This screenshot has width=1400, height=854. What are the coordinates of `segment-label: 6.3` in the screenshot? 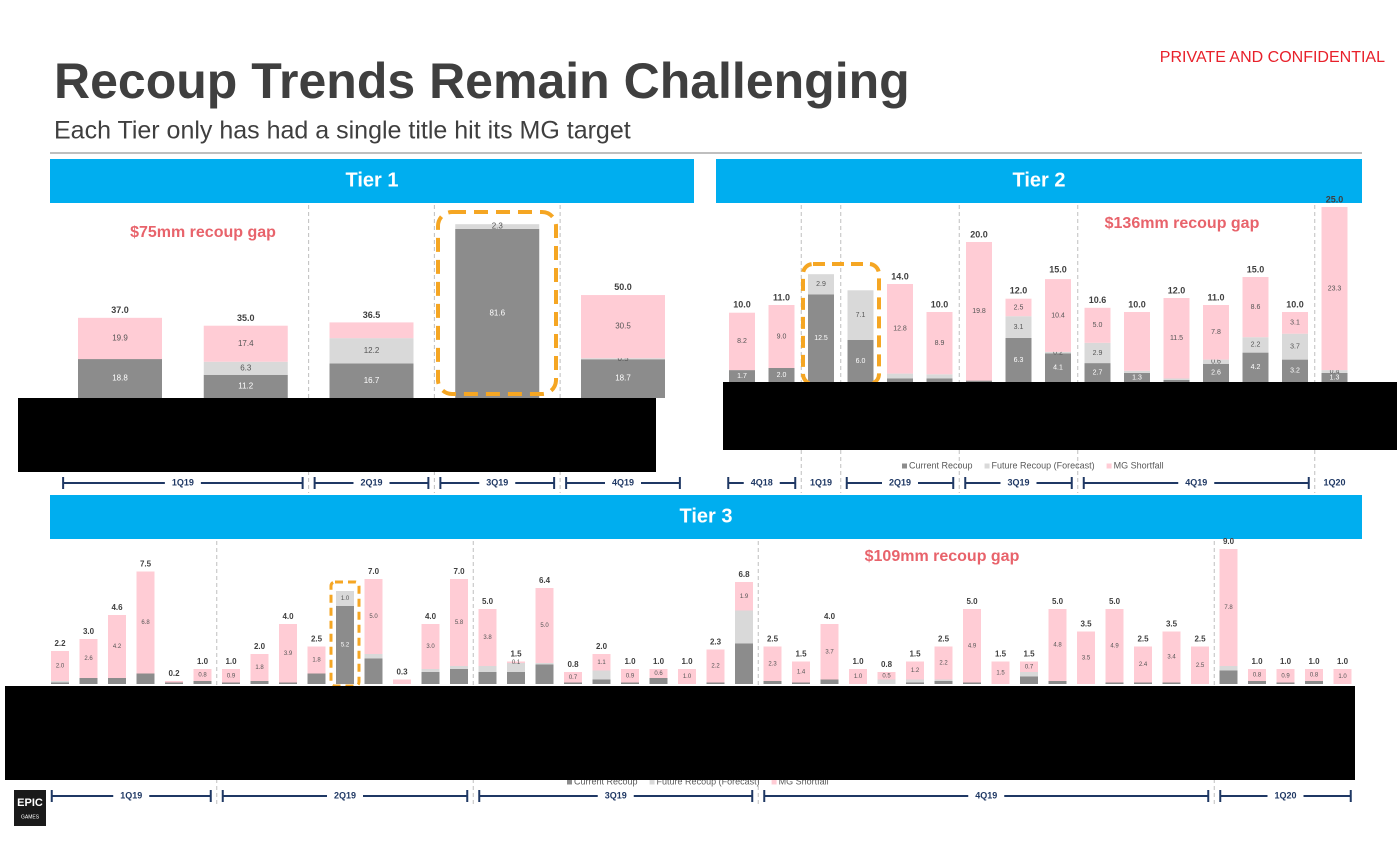 It's located at (1019, 360).